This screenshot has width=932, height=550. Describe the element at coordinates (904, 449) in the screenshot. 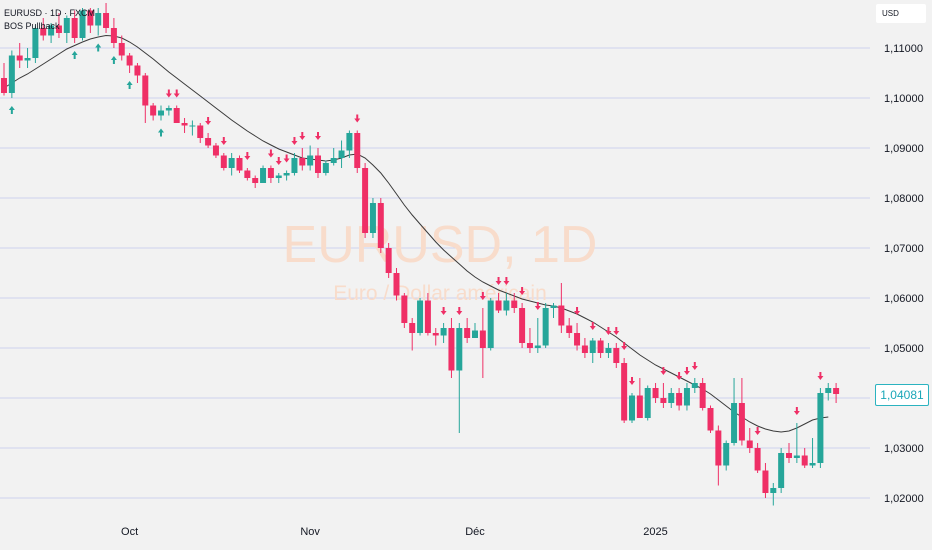

I see `price-tick-label: 1,03000` at that location.